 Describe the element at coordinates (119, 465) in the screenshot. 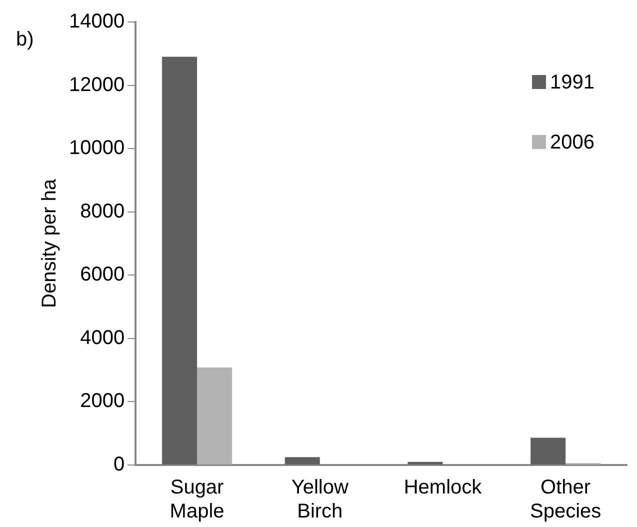

I see `y-tick-label: 0` at that location.